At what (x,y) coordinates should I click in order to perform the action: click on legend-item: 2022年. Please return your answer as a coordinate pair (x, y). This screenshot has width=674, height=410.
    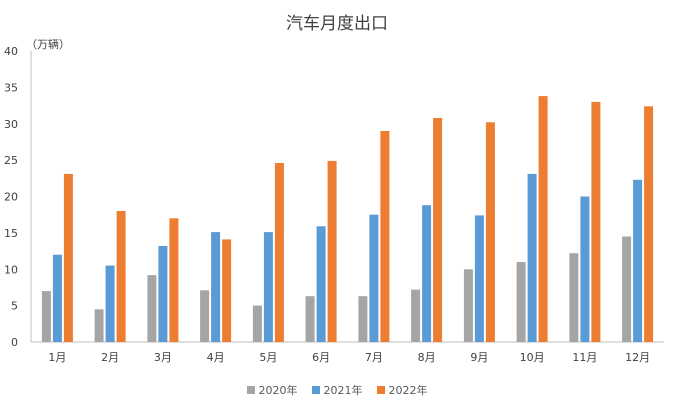
    Looking at the image, I should click on (402, 390).